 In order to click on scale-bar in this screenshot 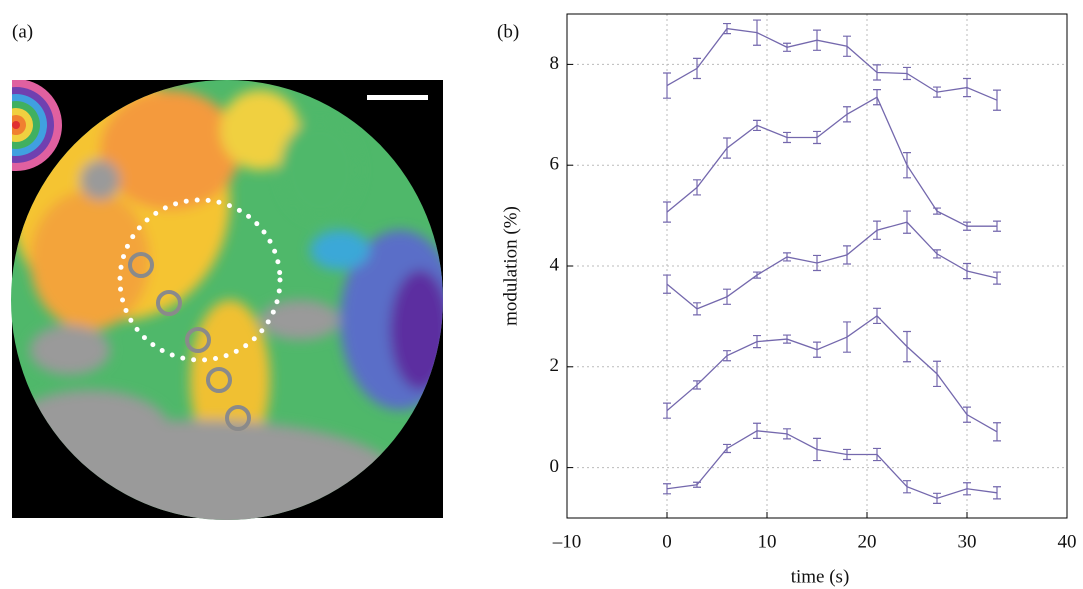, I will do `click(397, 97)`.